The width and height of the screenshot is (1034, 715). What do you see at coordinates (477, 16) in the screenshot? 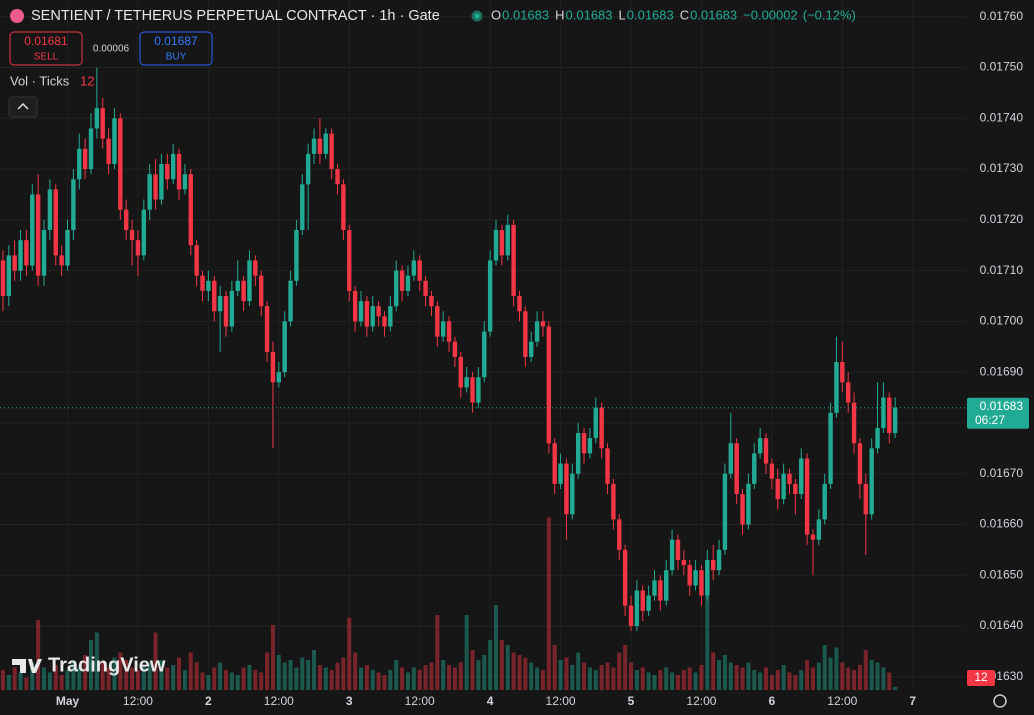
I see `status-dot-core` at bounding box center [477, 16].